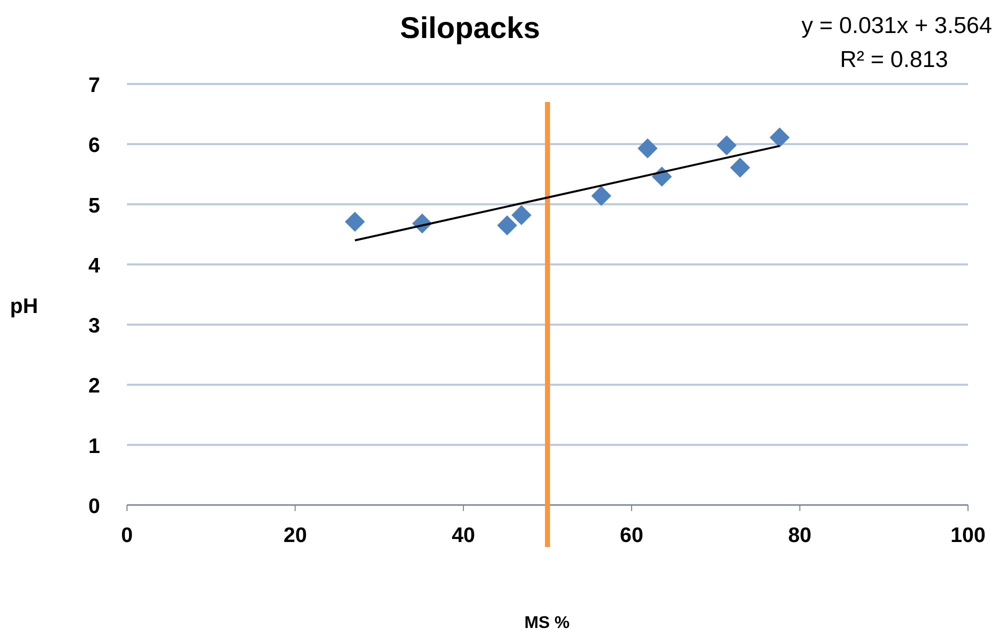 Image resolution: width=998 pixels, height=637 pixels. What do you see at coordinates (800, 535) in the screenshot?
I see `x-tick-label: 80` at bounding box center [800, 535].